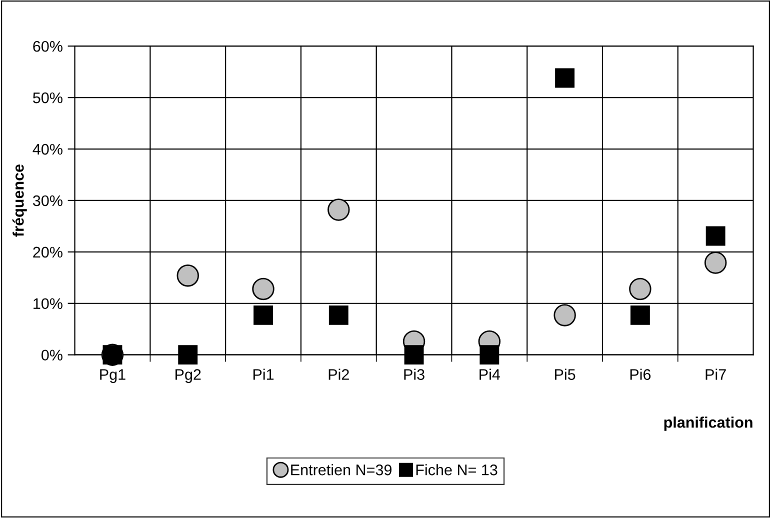 This screenshot has height=518, width=771. Describe the element at coordinates (188, 376) in the screenshot. I see `x-tick-label: Pg2` at that location.